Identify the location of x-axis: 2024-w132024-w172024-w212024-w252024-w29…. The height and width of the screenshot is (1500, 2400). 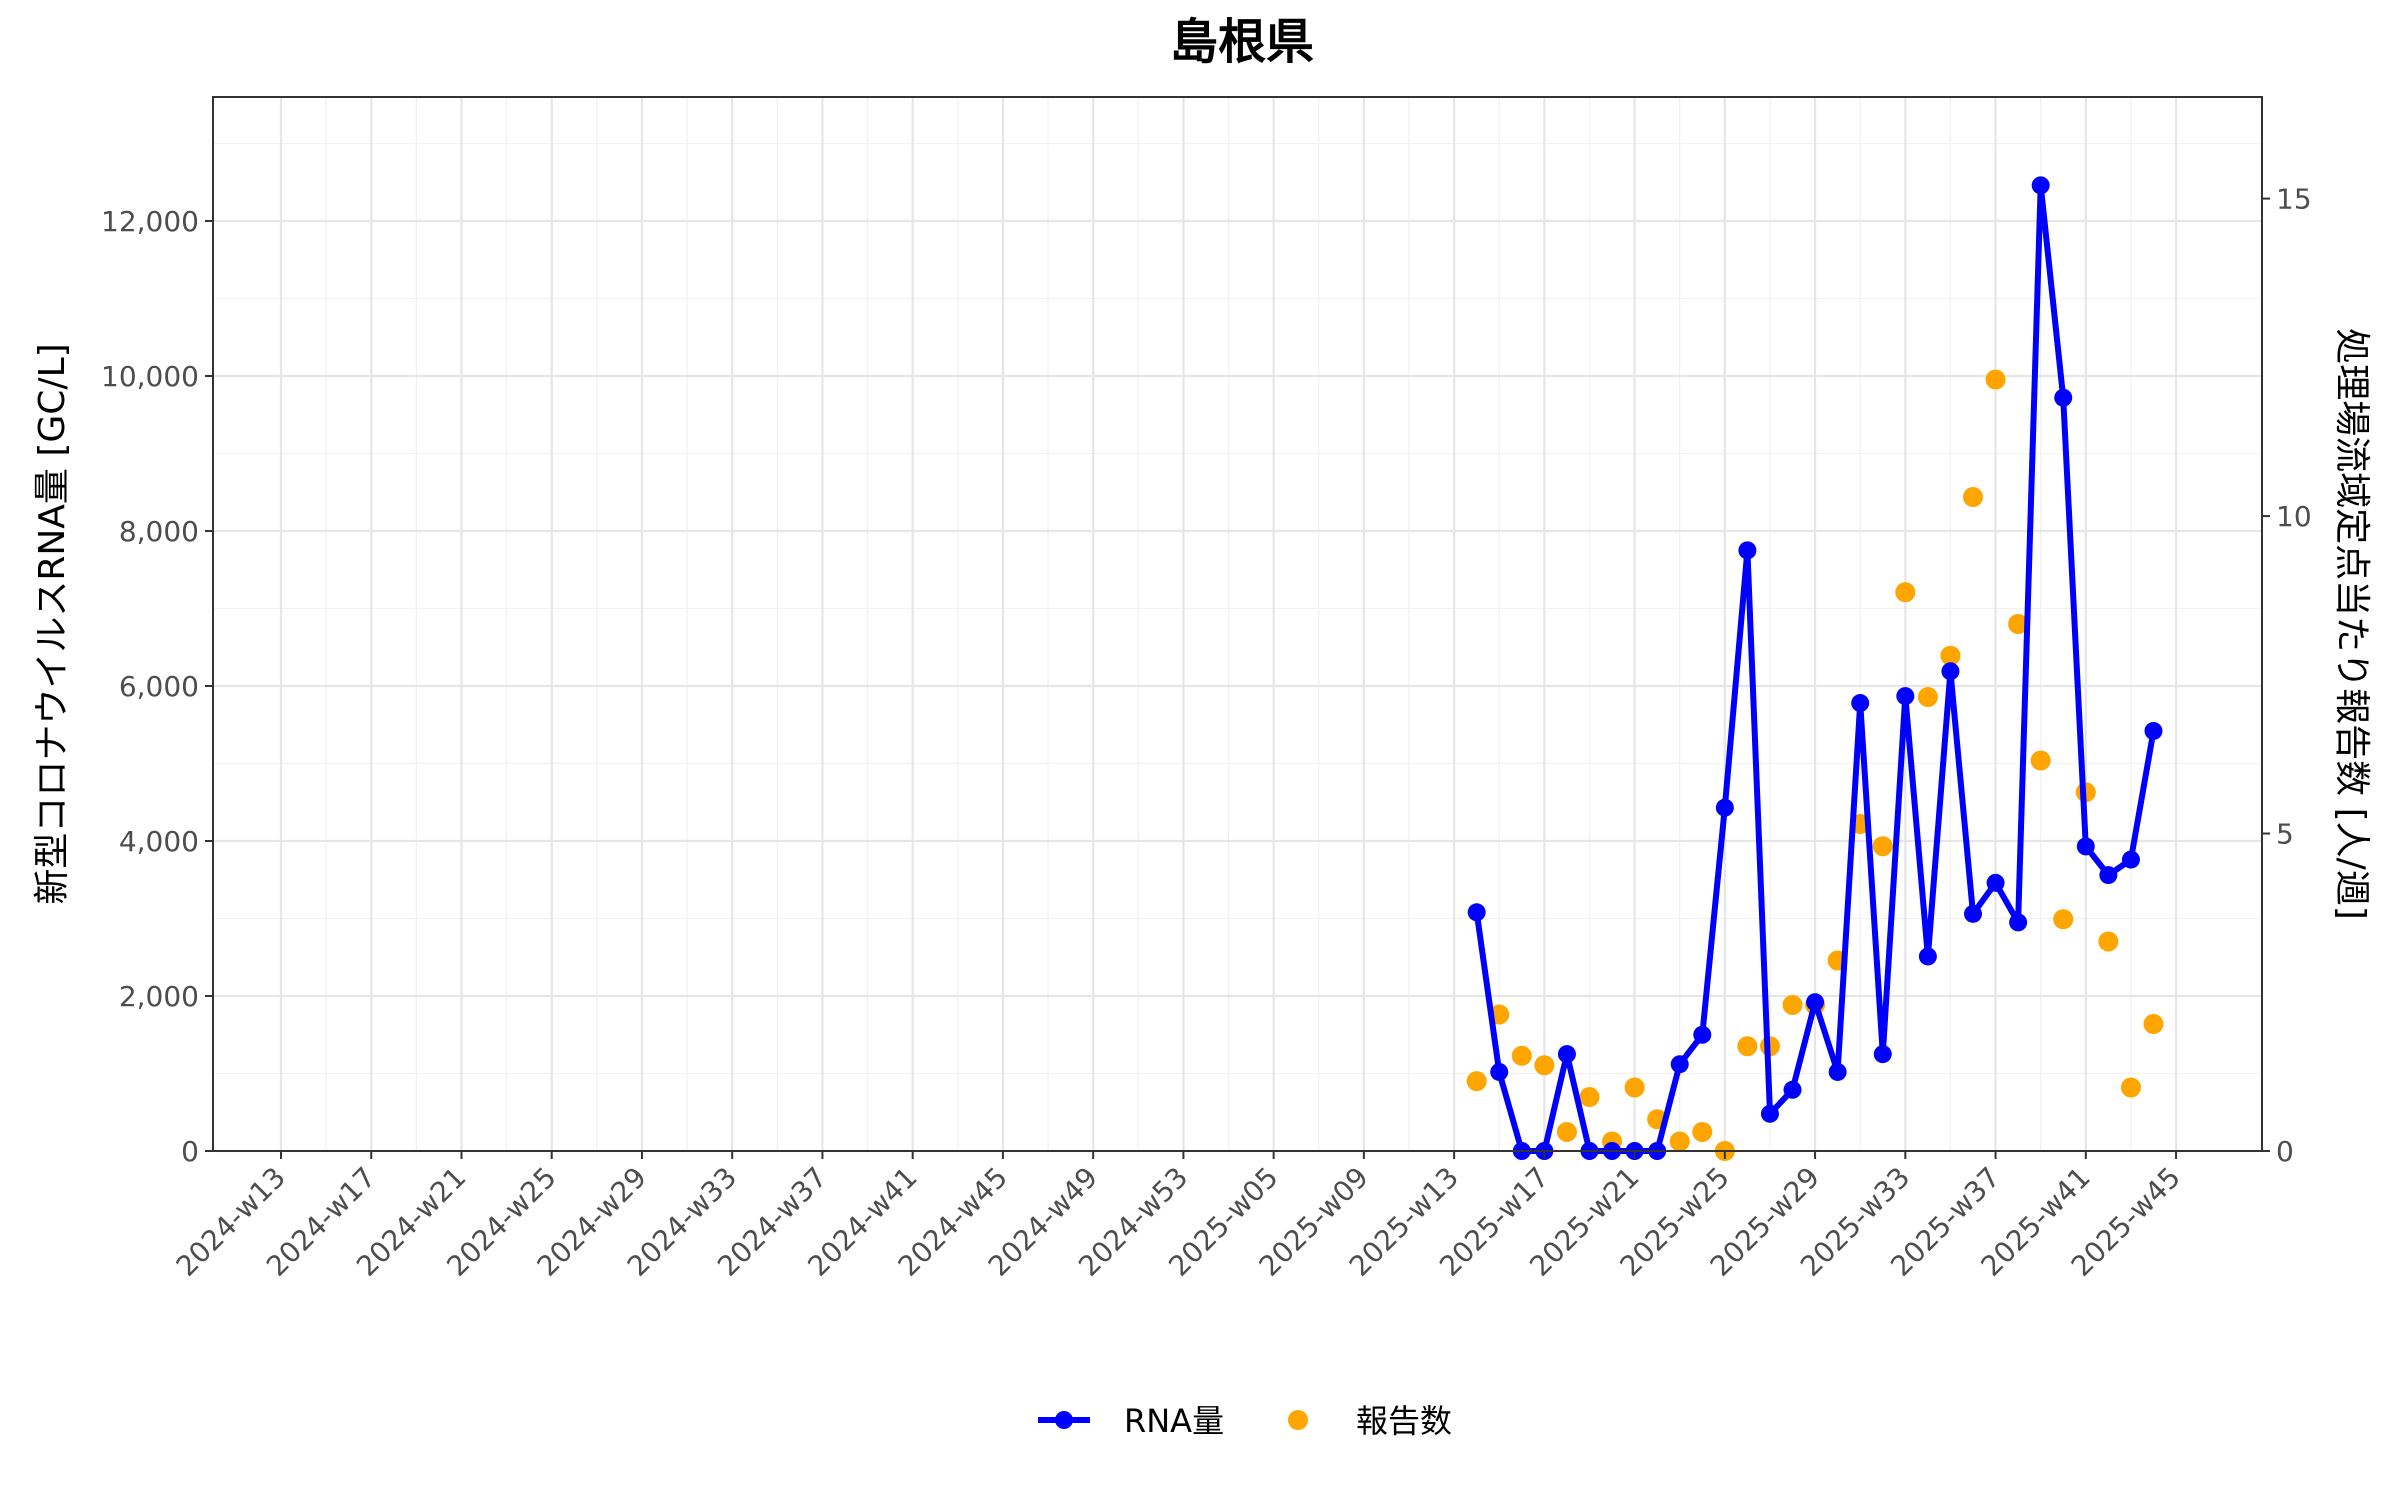
(1178, 1217).